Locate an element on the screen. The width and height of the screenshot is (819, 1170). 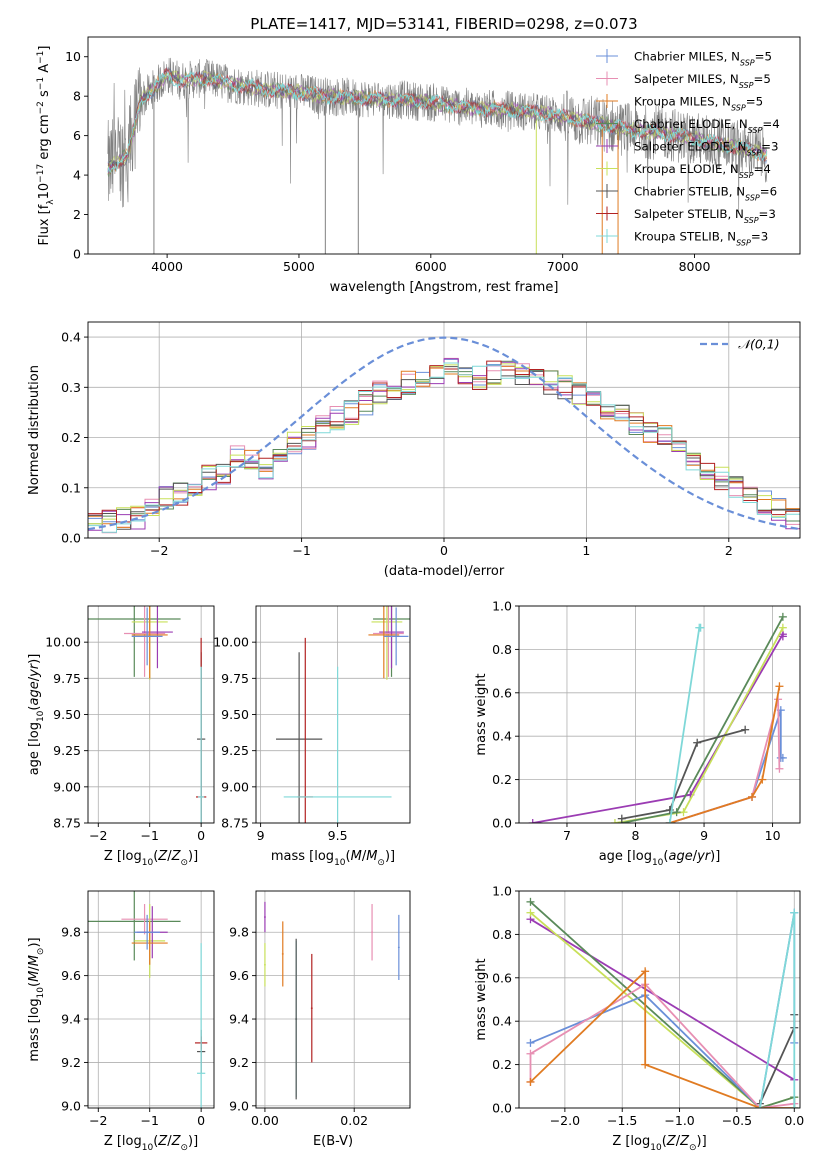
legend-label: Kroupa STELIB, NSSP=3 is located at coordinates (701, 239).